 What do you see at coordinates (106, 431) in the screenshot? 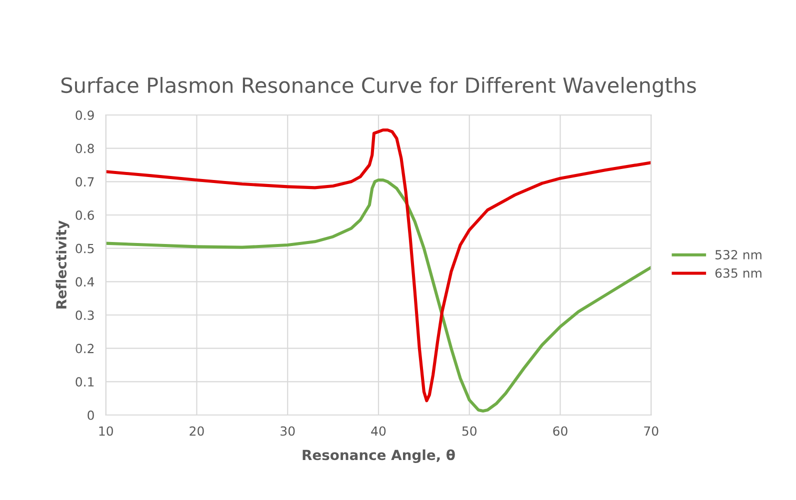
I see `x-tick-label: 10` at bounding box center [106, 431].